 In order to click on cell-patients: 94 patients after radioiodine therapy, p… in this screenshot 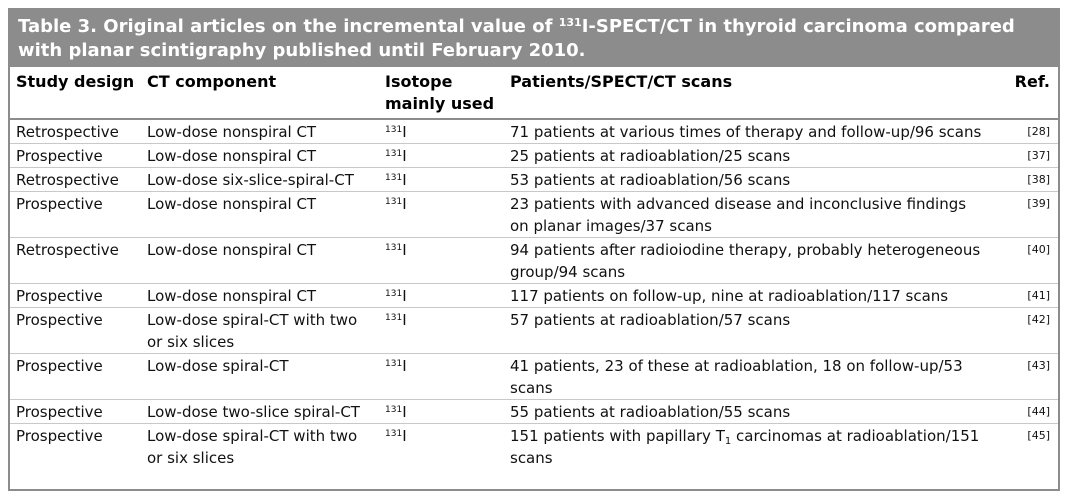, I will do `click(749, 260)`.